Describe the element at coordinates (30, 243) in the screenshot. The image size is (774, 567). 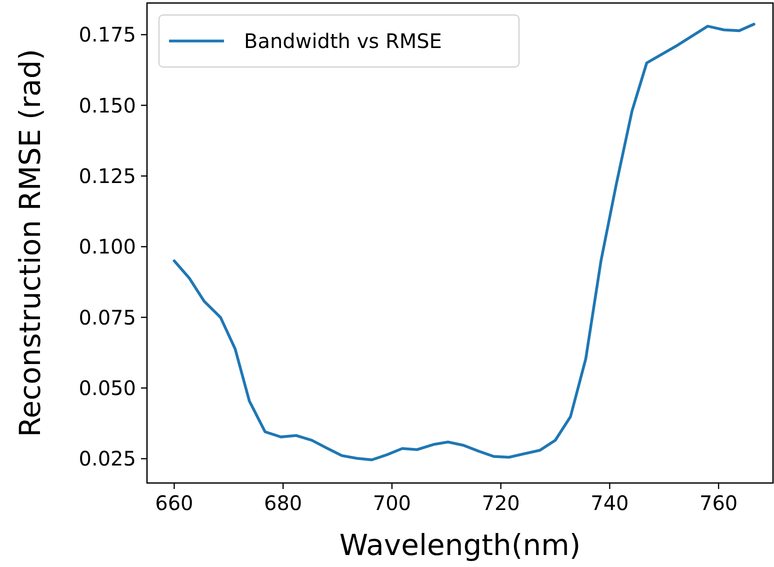
I see `y-axis-title: Reconstruction RMSE (rad)` at that location.